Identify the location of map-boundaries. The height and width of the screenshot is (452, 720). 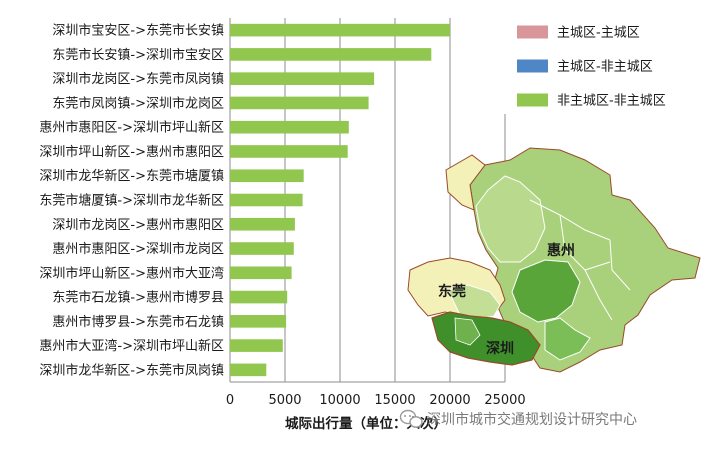
(580, 260).